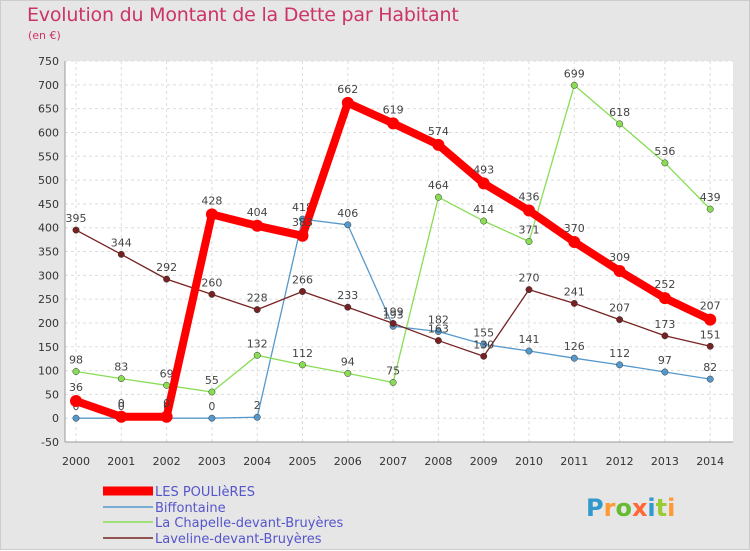 The height and width of the screenshot is (551, 750). What do you see at coordinates (438, 320) in the screenshot?
I see `data-label: 182` at bounding box center [438, 320].